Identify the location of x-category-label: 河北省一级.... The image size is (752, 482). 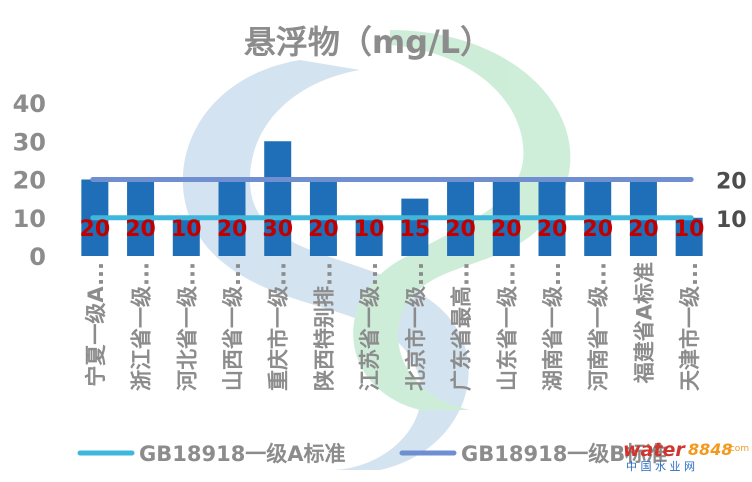
(187, 326).